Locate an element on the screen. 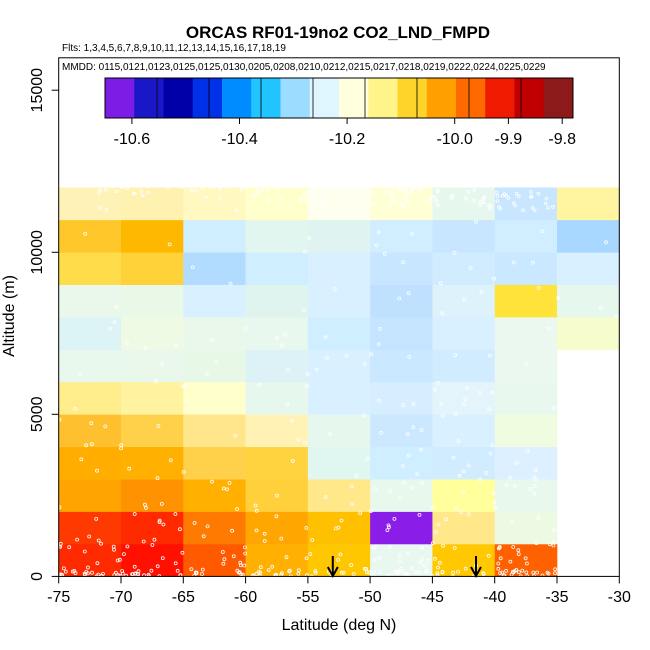 This screenshot has width=650, height=650. colorbar-tick-label: -9.9 is located at coordinates (509, 139).